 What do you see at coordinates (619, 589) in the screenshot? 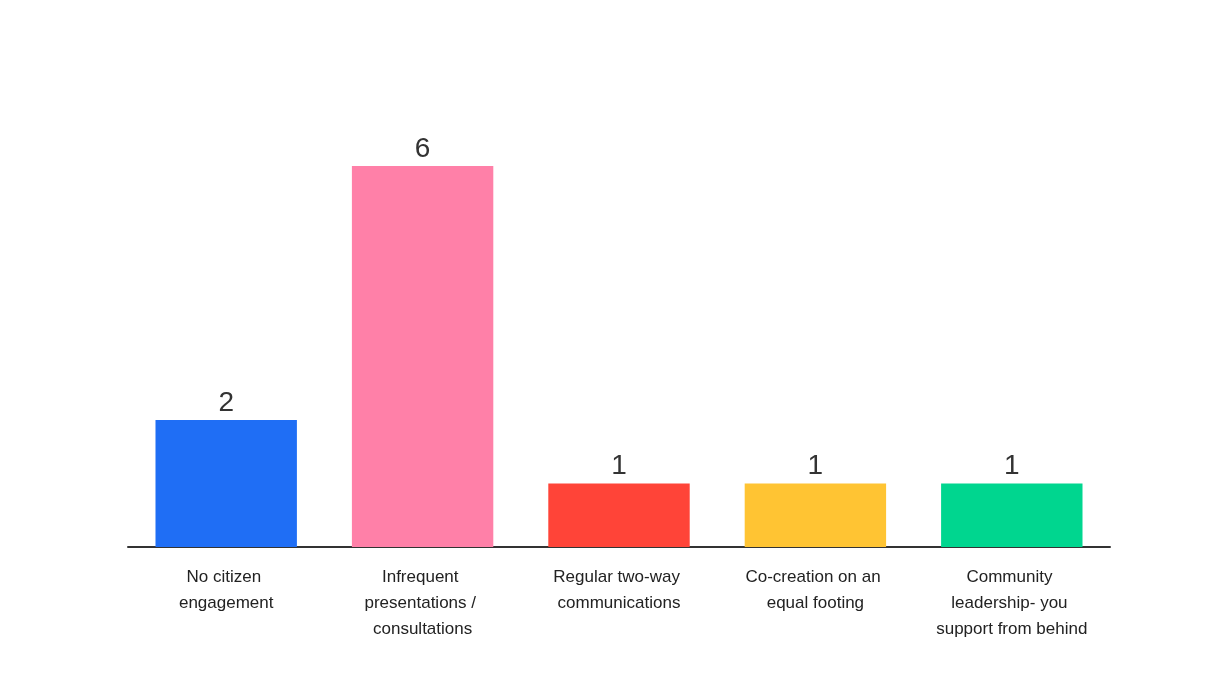
I see `x-tick-label: Regular two-way communications` at bounding box center [619, 589].